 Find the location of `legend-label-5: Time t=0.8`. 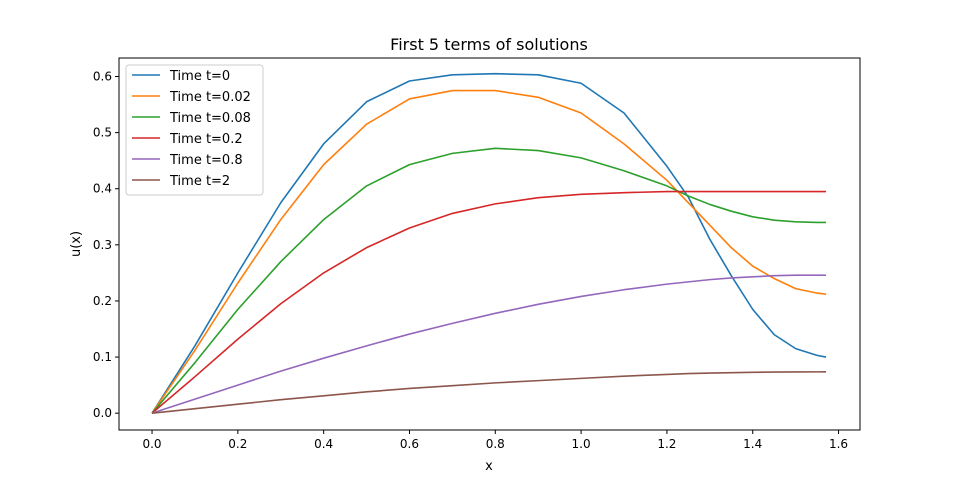

legend-label-5: Time t=0.8 is located at coordinates (206, 160).